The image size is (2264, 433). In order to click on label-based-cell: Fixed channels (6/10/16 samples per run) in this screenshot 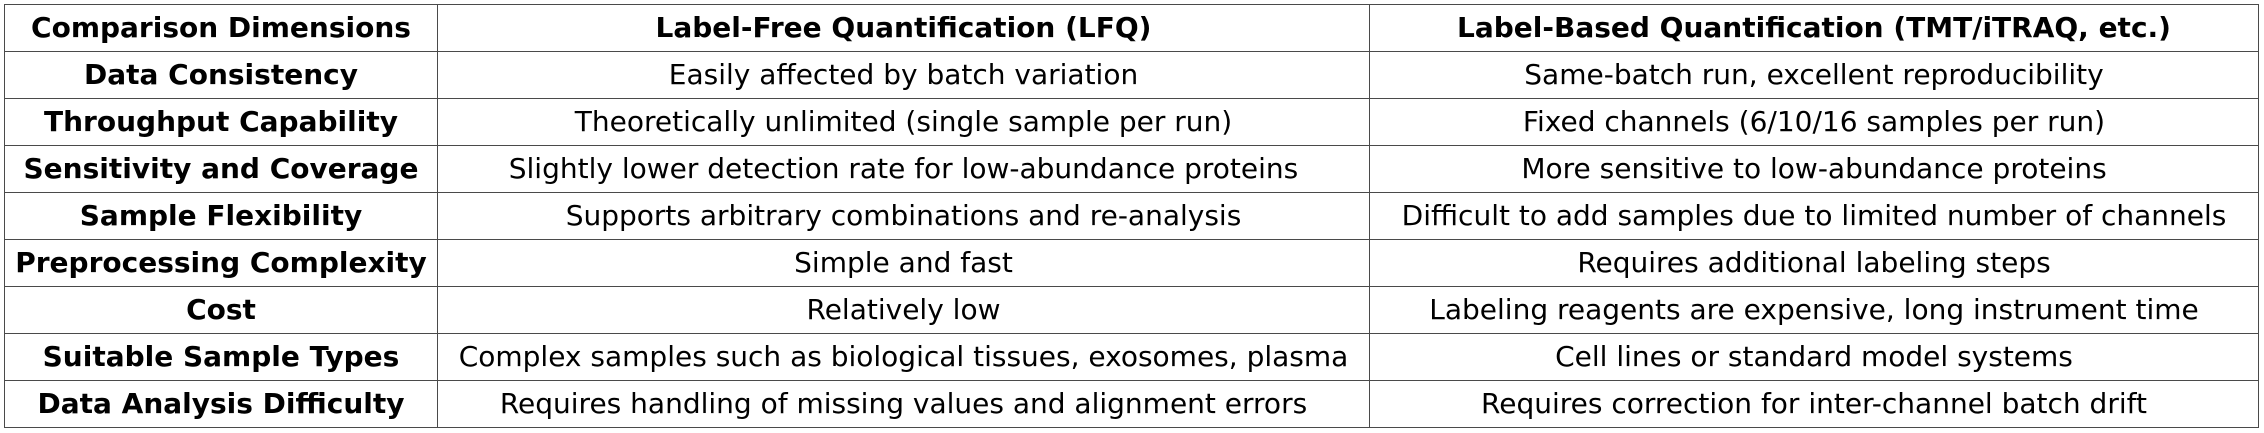, I will do `click(1814, 122)`.